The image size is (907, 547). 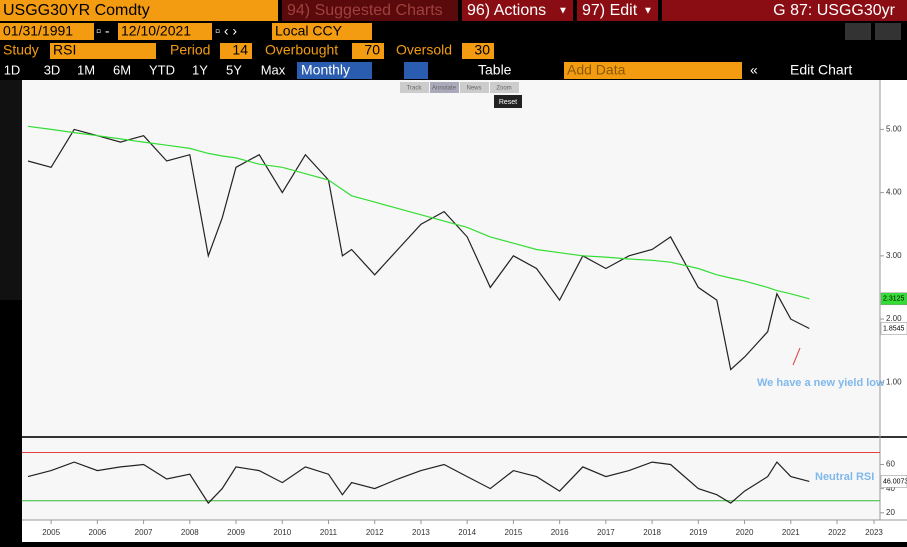 I want to click on x-tick-label: 2007, so click(x=144, y=532).